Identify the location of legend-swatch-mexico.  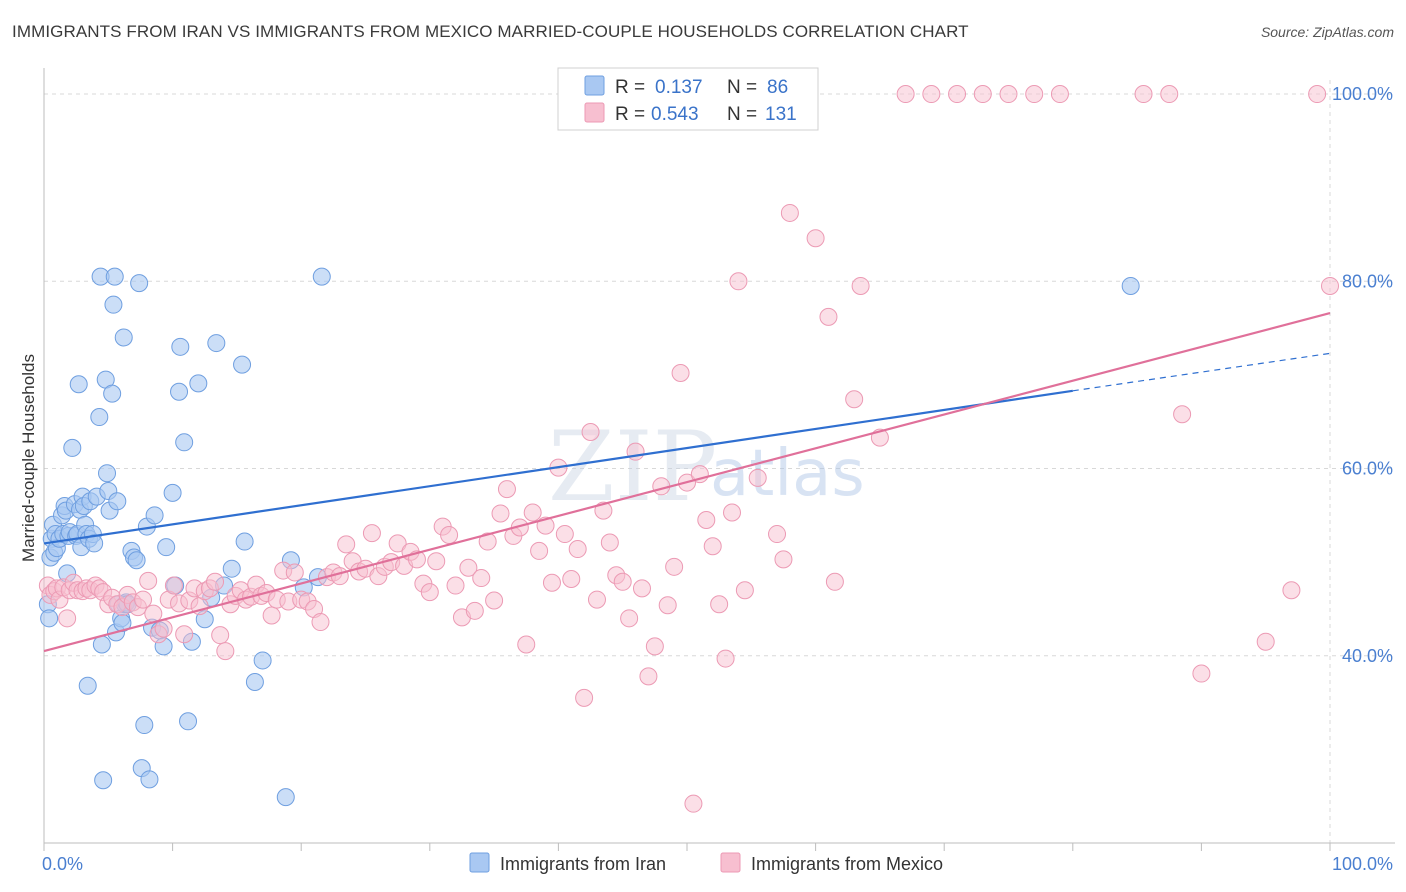
(594, 112).